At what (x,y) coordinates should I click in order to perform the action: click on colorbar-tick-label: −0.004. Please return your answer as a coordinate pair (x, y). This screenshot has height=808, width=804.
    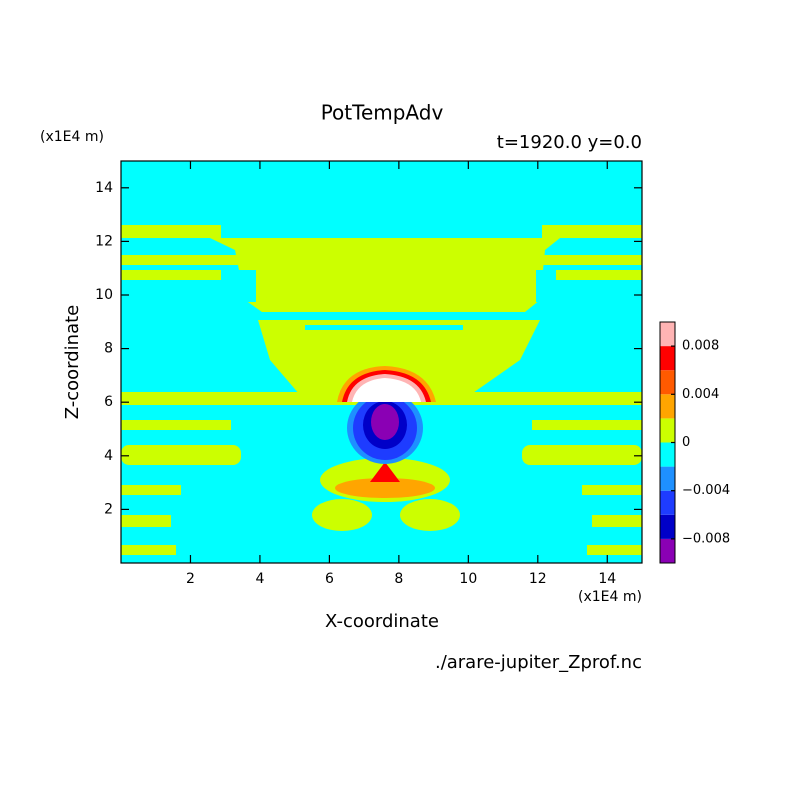
    Looking at the image, I should click on (706, 490).